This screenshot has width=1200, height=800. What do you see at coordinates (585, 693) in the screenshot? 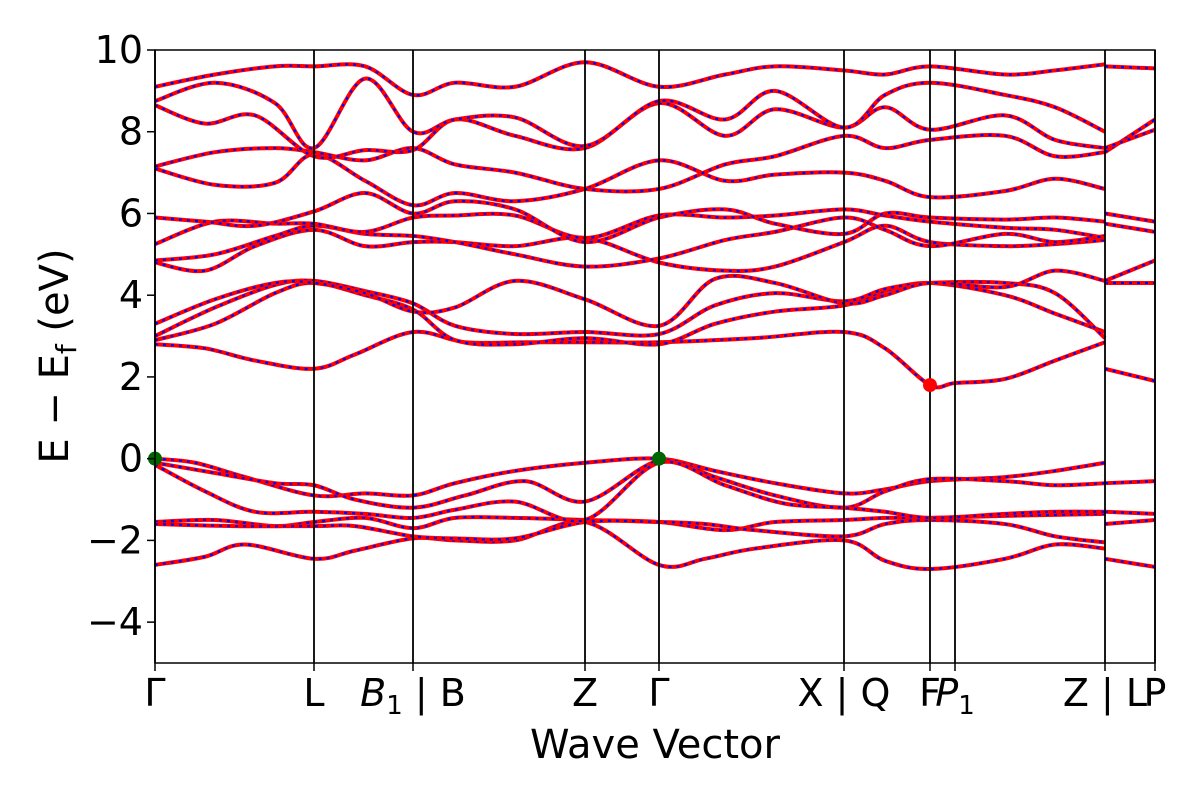
I see `x-tick-label: Z` at bounding box center [585, 693].